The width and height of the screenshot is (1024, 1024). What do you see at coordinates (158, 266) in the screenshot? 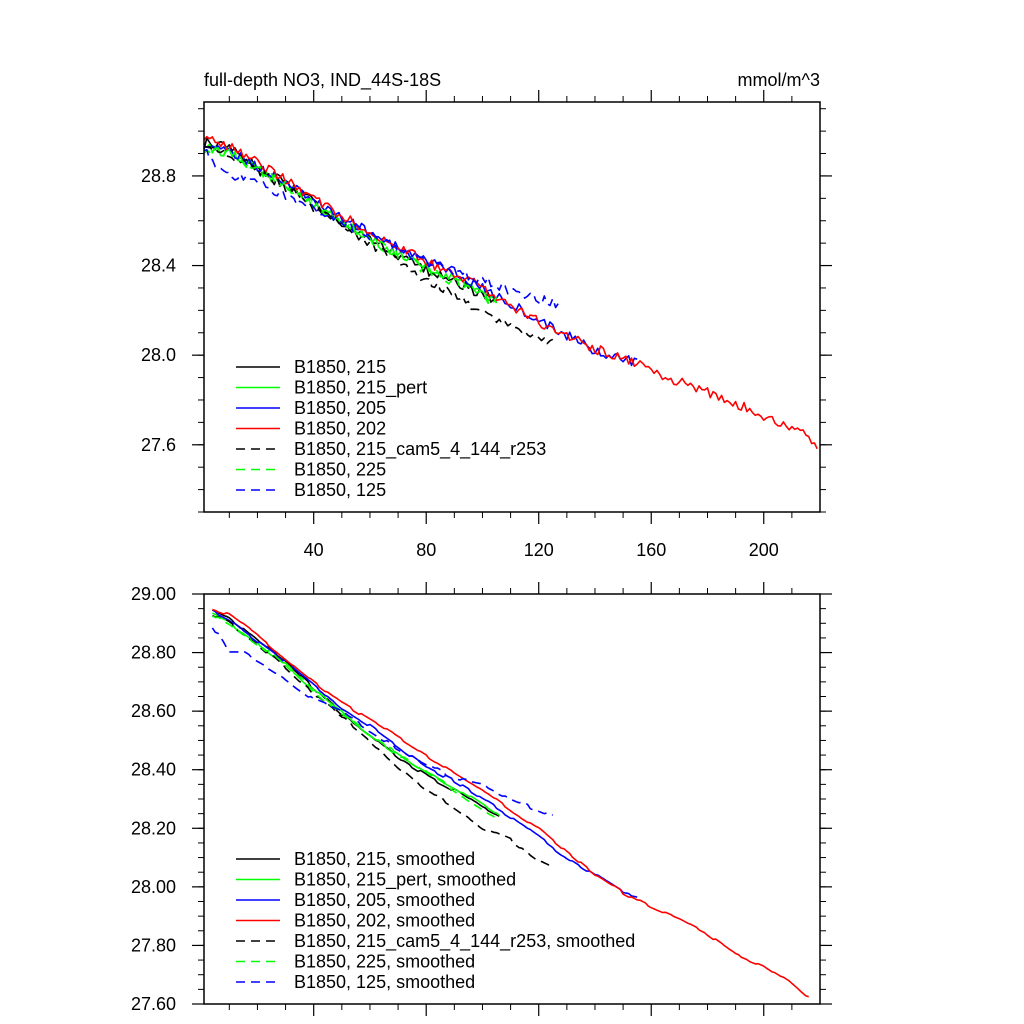
I see `y-tick-label: 28.4` at bounding box center [158, 266].